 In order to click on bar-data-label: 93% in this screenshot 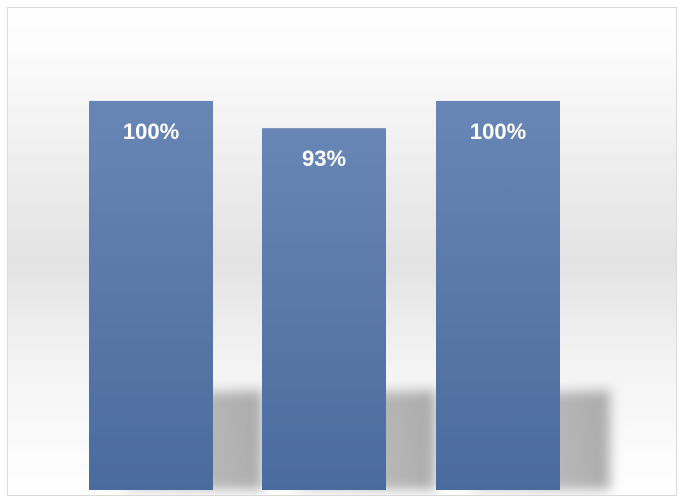, I will do `click(324, 158)`.